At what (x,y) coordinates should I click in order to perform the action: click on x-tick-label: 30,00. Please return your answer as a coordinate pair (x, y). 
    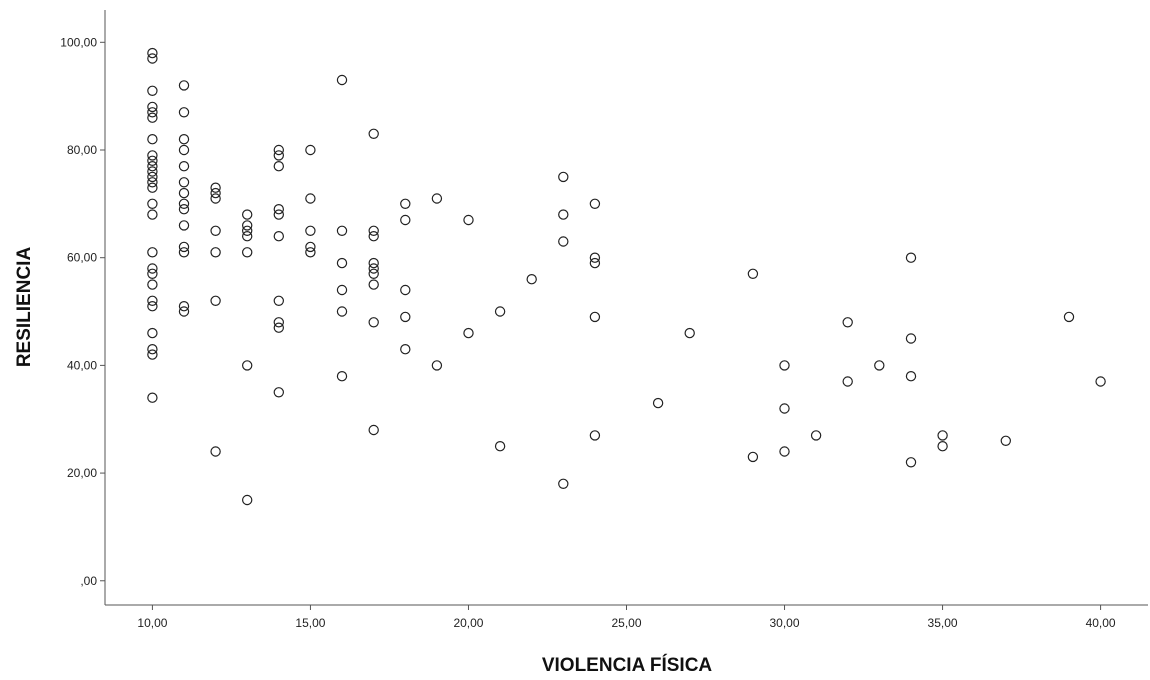
    Looking at the image, I should click on (785, 623).